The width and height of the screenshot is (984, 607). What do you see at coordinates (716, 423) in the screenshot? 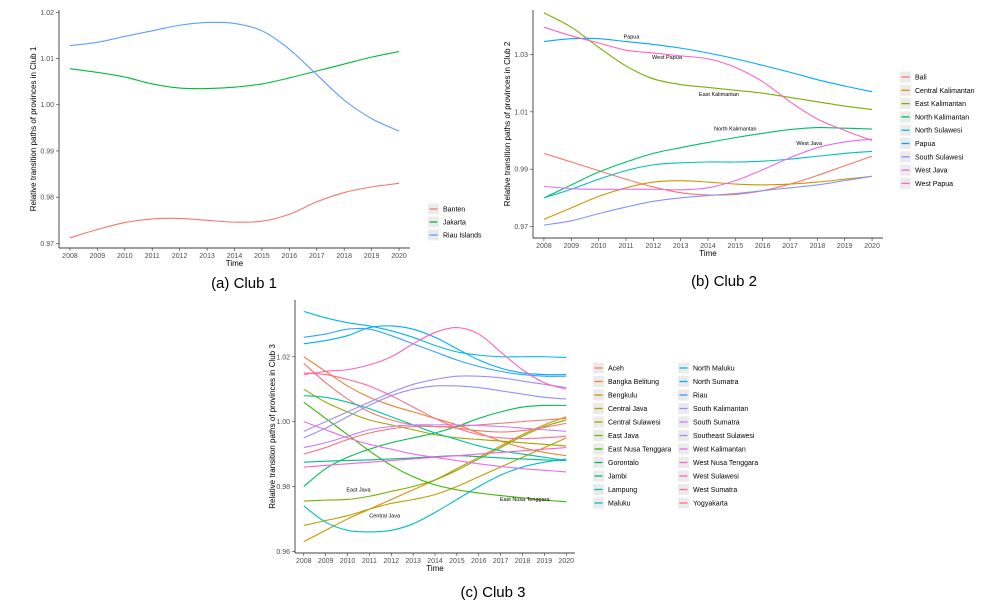
I see `legend-label: South Sumatra` at bounding box center [716, 423].